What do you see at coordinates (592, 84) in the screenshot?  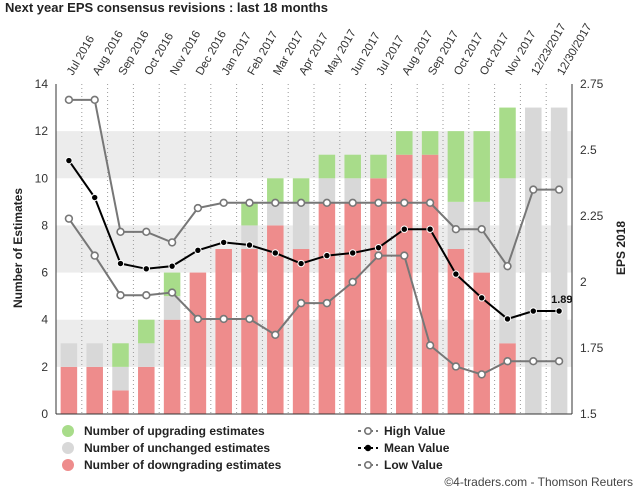 I see `right-tick-label: 2.75` at bounding box center [592, 84].